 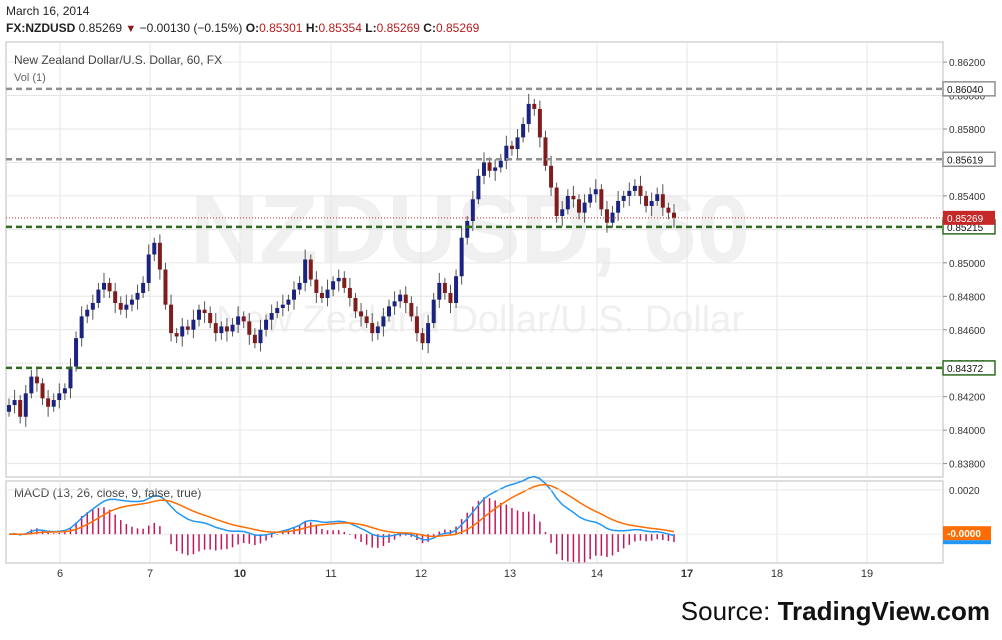 What do you see at coordinates (965, 90) in the screenshot?
I see `level-label: 0.86040` at bounding box center [965, 90].